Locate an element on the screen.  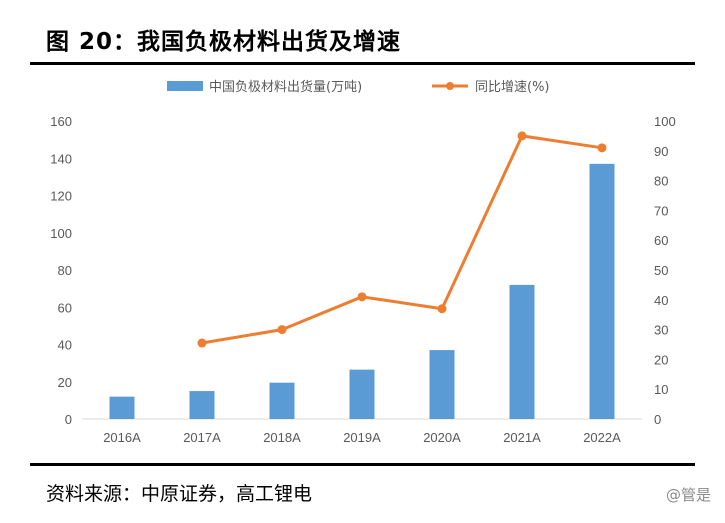
x-tick-label: 2022A is located at coordinates (602, 437).